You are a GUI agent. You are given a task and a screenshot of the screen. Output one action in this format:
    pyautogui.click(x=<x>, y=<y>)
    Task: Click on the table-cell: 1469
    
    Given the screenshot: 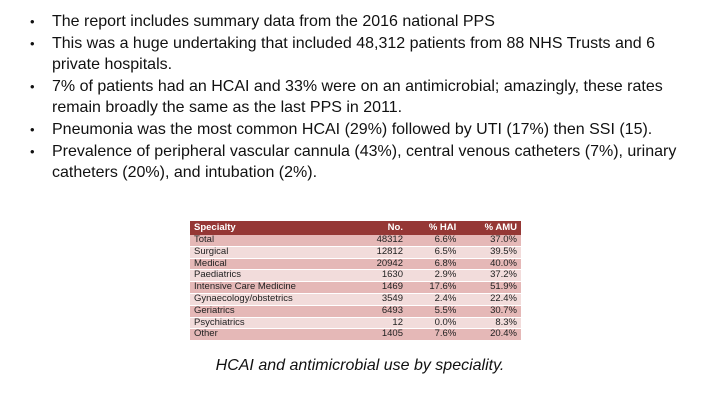 What is the action you would take?
    pyautogui.click(x=381, y=287)
    